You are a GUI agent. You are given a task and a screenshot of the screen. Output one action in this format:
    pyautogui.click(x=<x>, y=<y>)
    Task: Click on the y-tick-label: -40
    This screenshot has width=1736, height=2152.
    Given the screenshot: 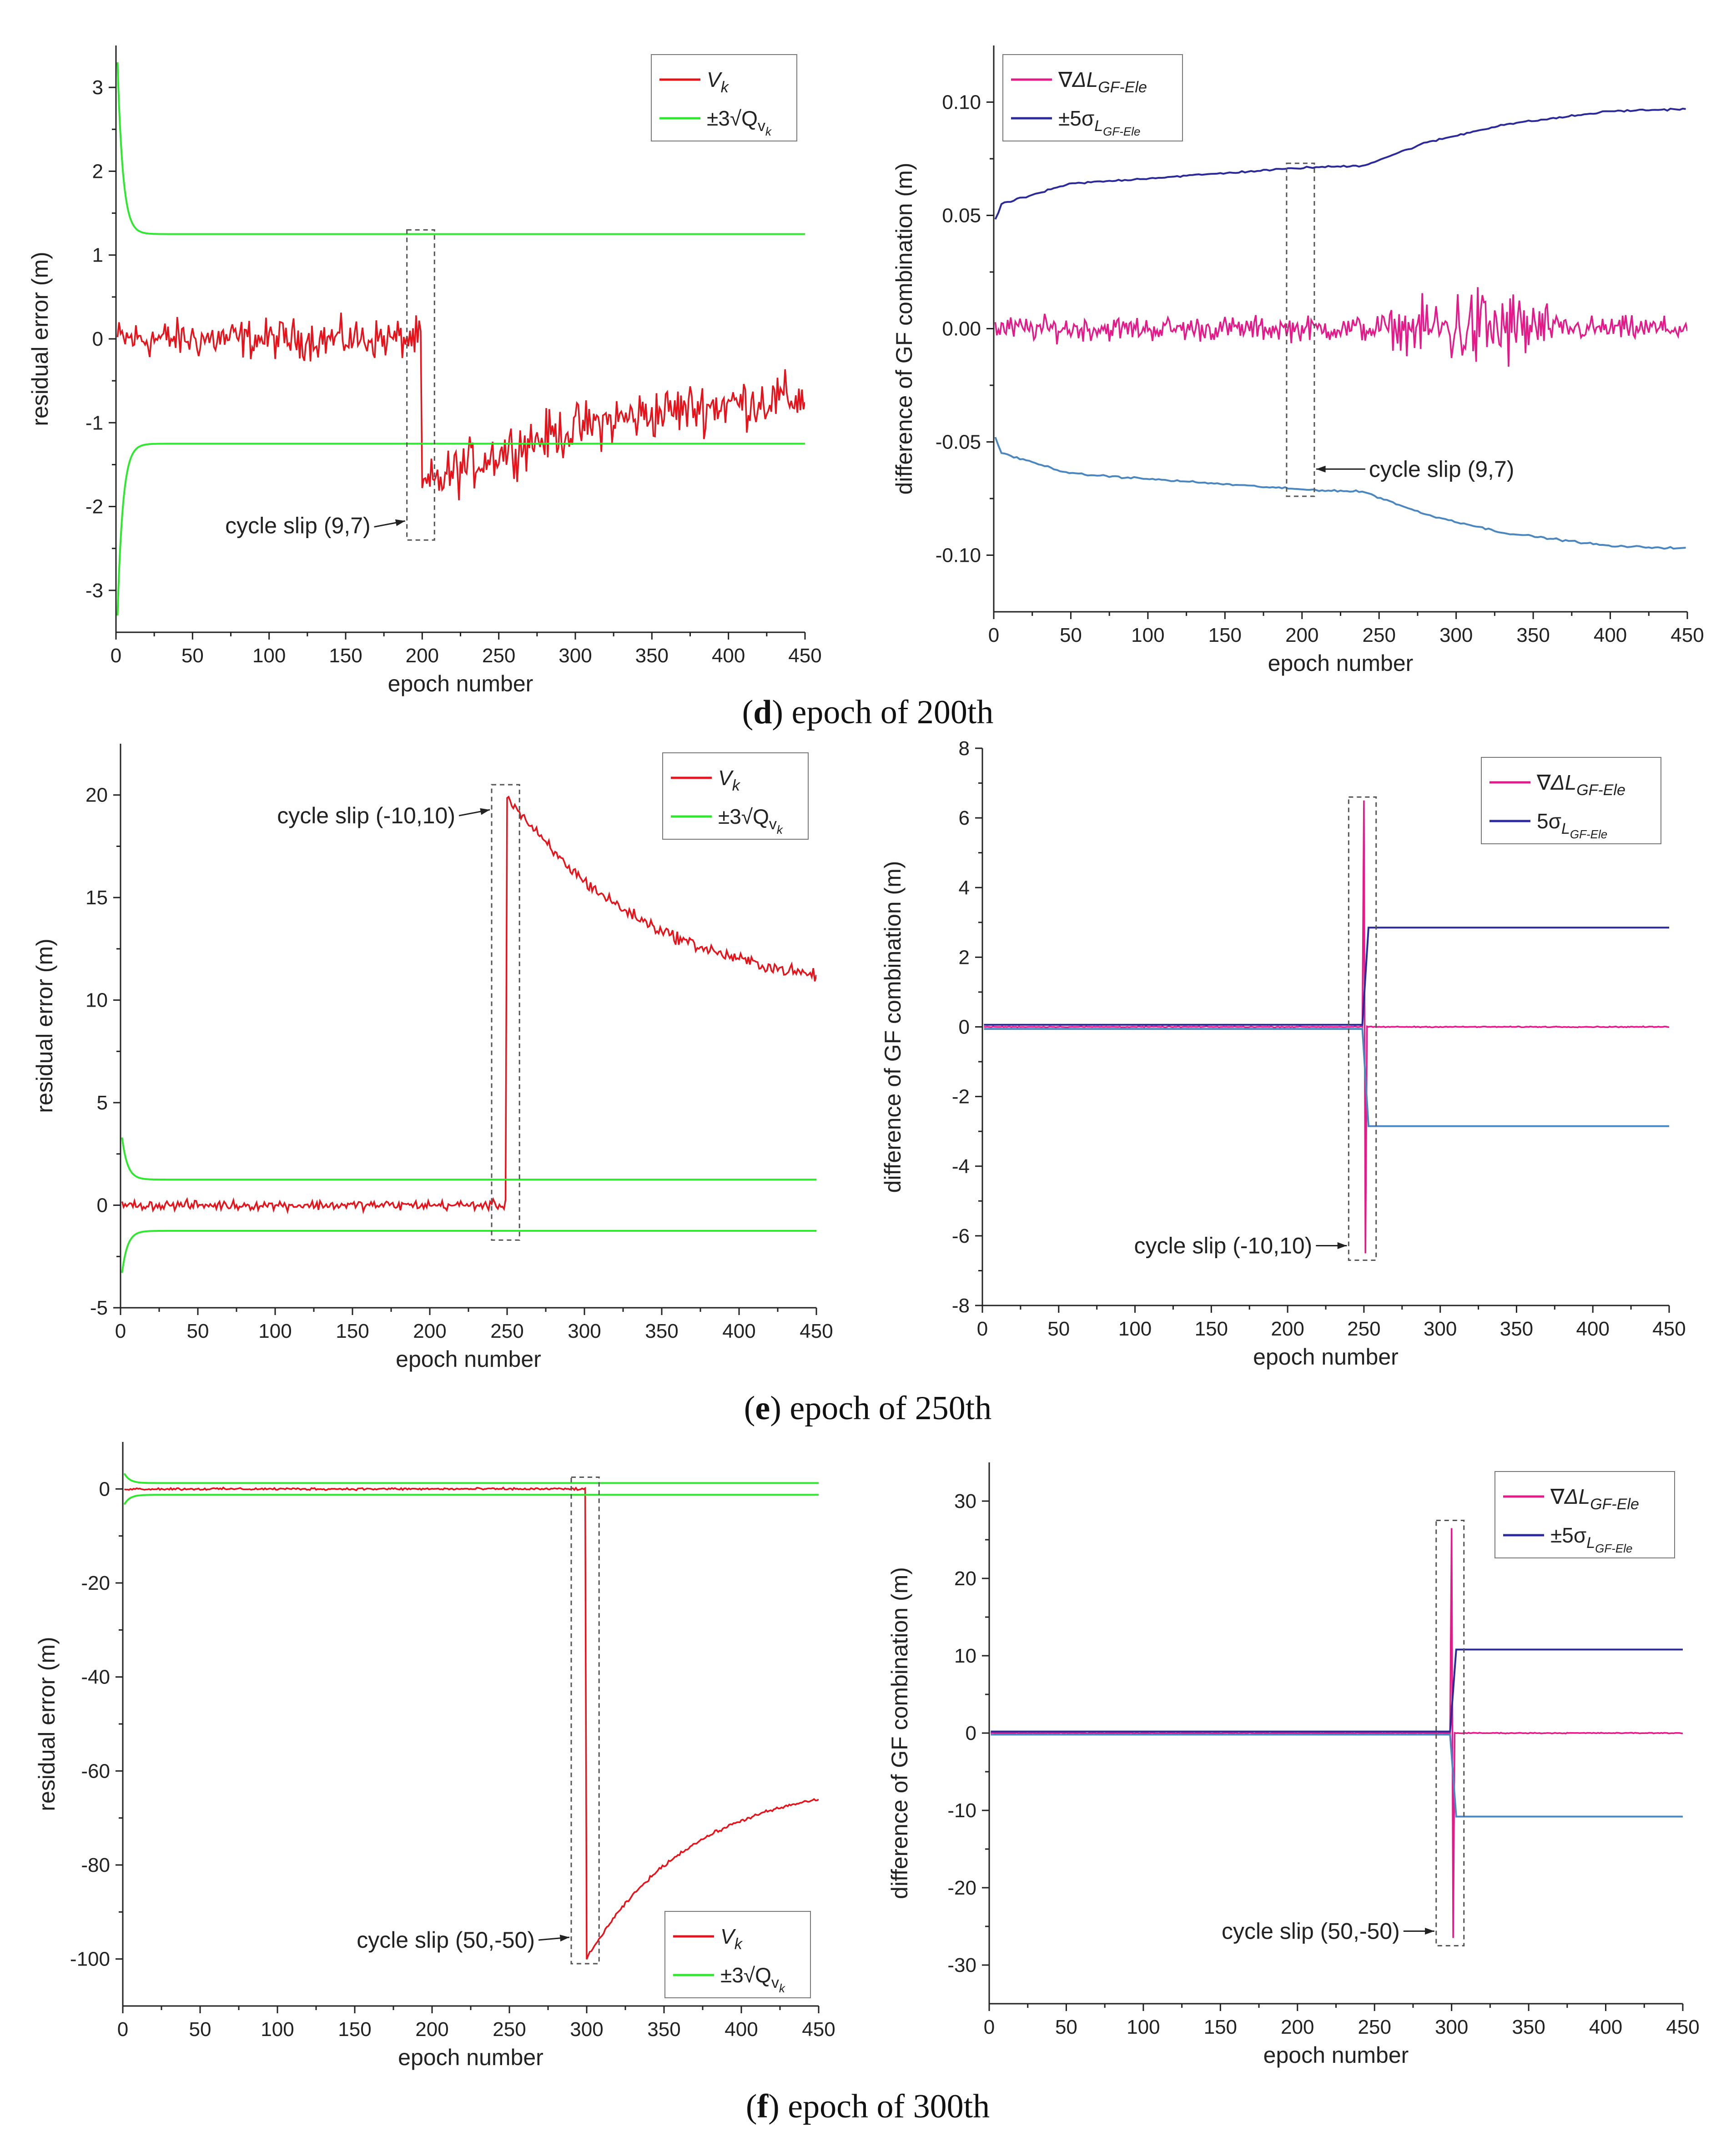 What is the action you would take?
    pyautogui.click(x=95, y=1677)
    